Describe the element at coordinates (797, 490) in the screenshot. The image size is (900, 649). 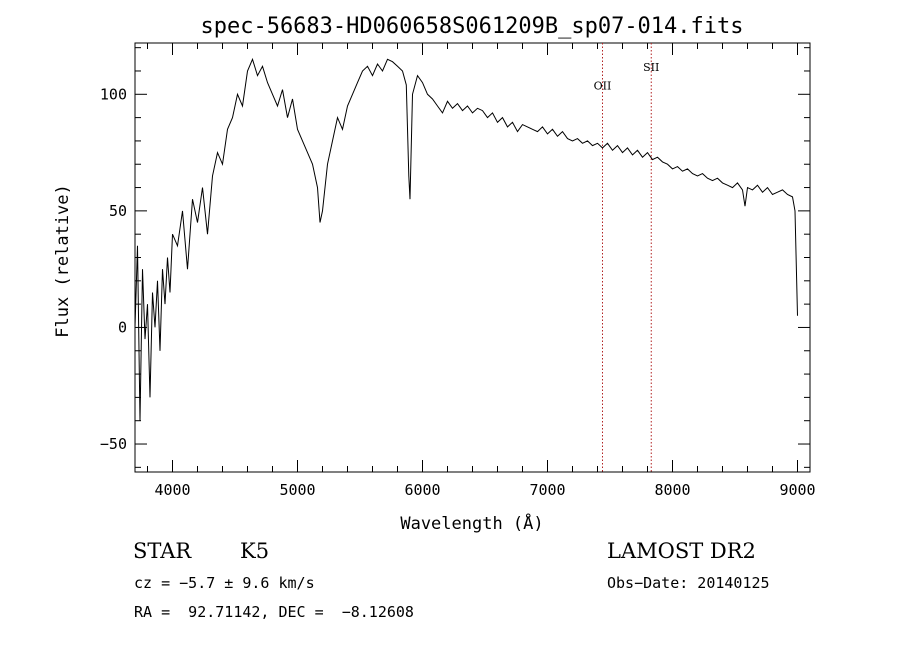
I see `x-tick-label: 9000` at that location.